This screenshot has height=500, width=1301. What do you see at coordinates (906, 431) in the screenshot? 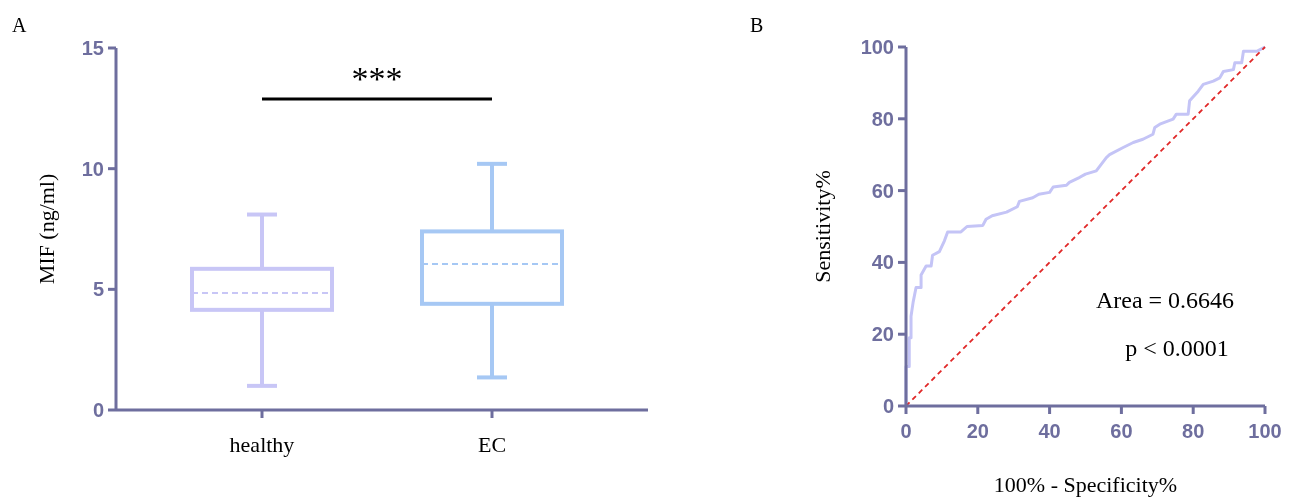
I see `x-tick-label: 0` at bounding box center [906, 431].